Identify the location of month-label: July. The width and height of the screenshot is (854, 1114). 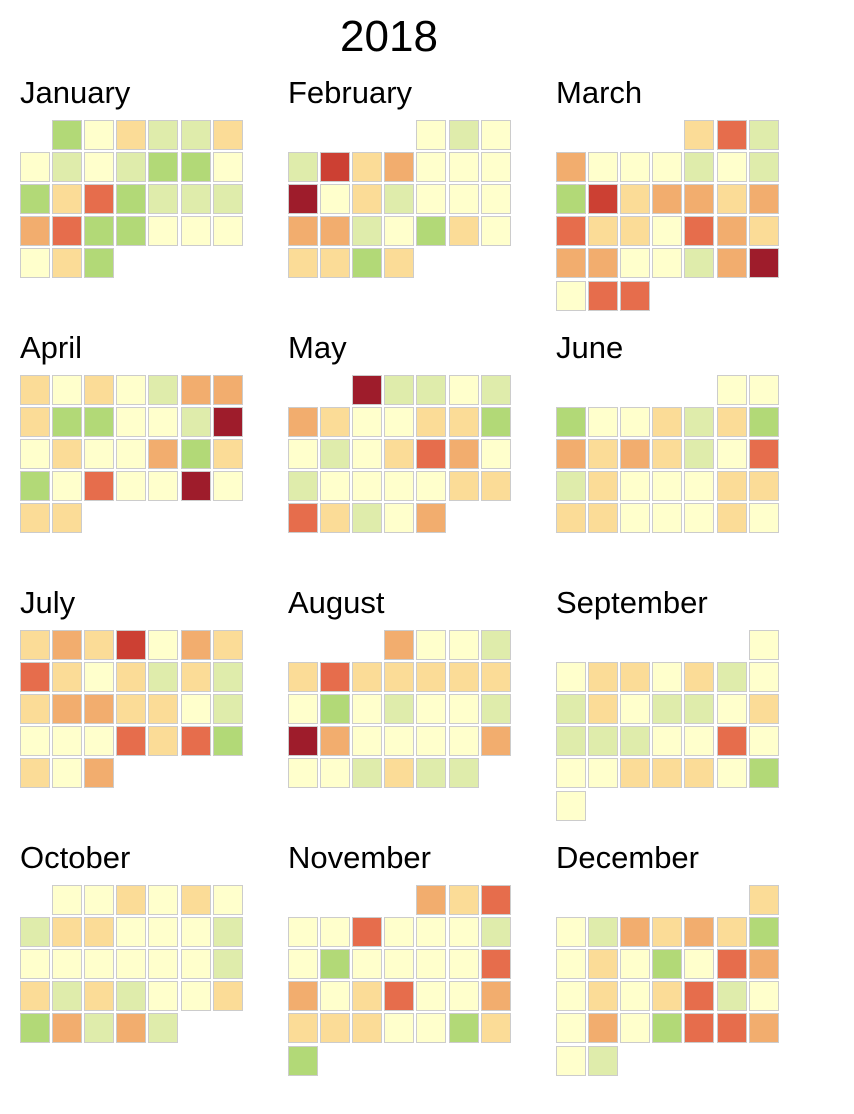
(48, 602).